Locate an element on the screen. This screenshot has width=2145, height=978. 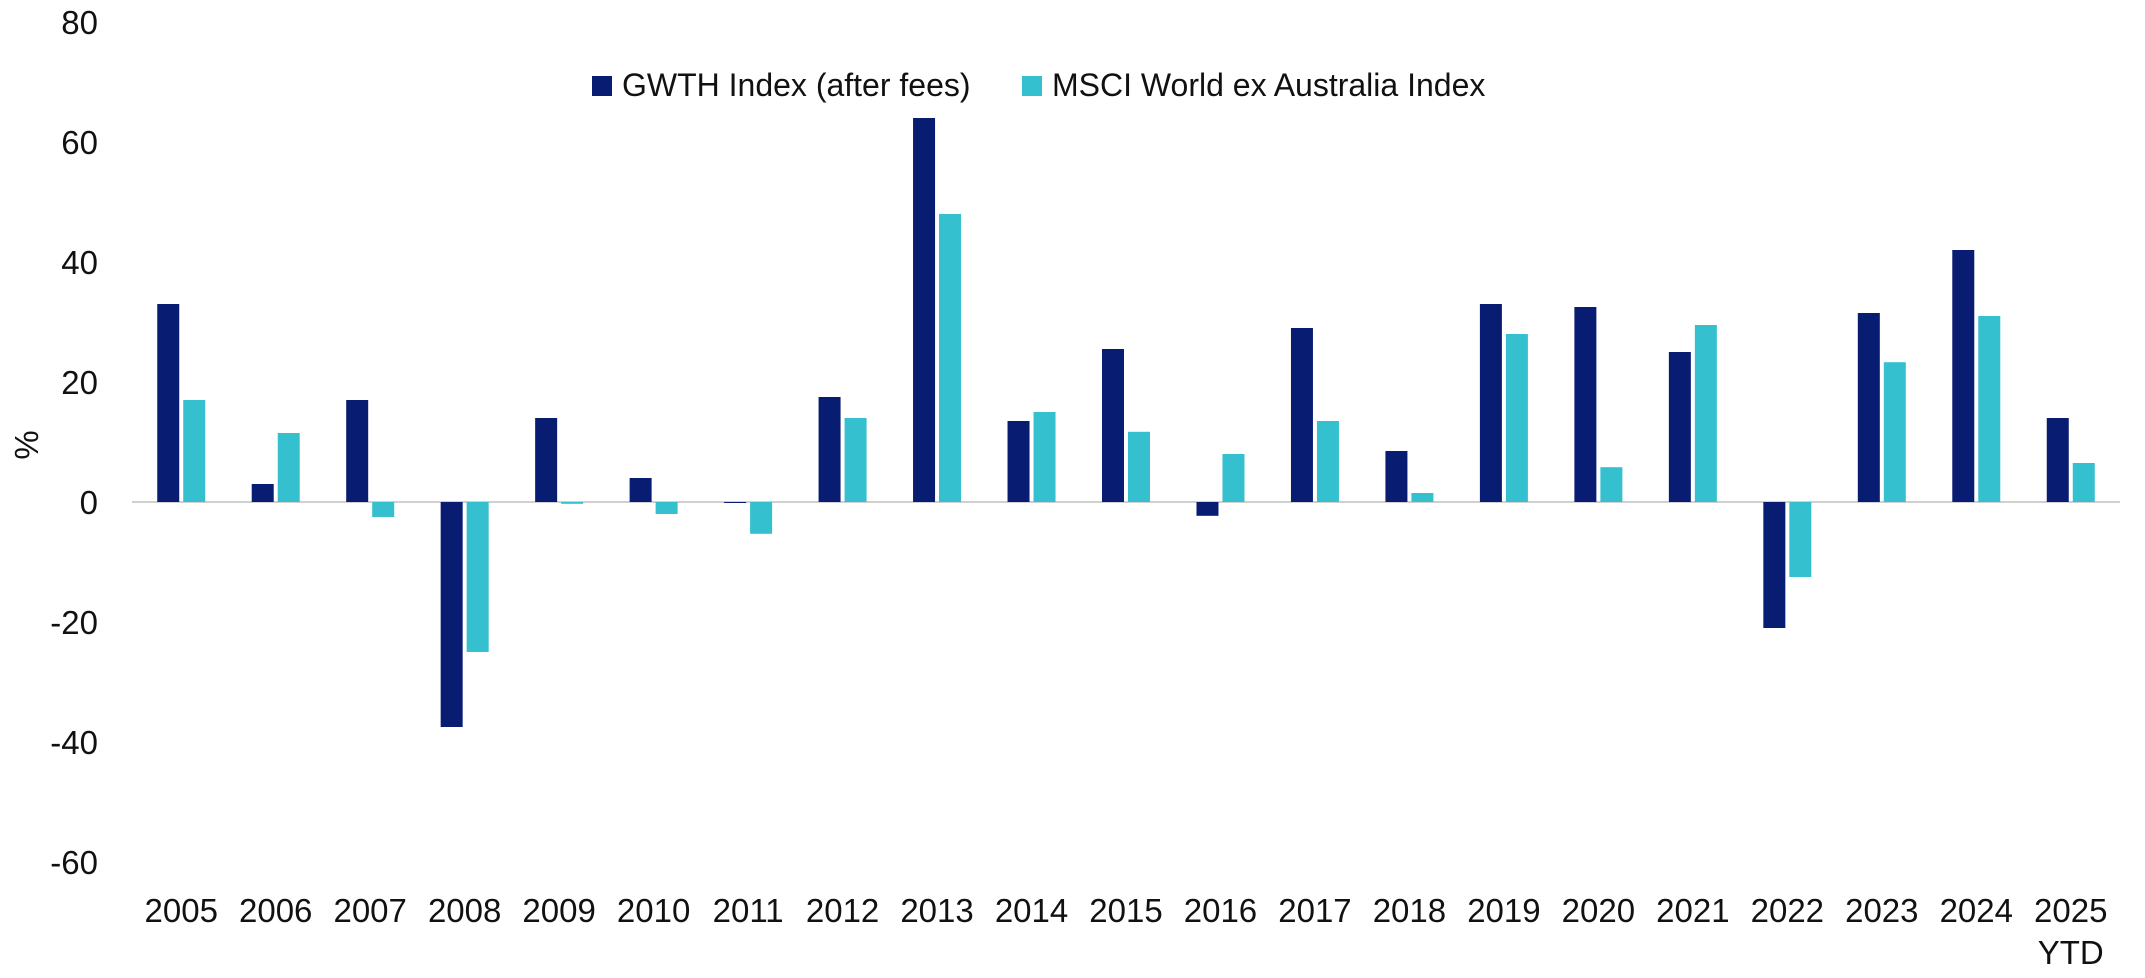
bar-msci-2022 is located at coordinates (1800, 539).